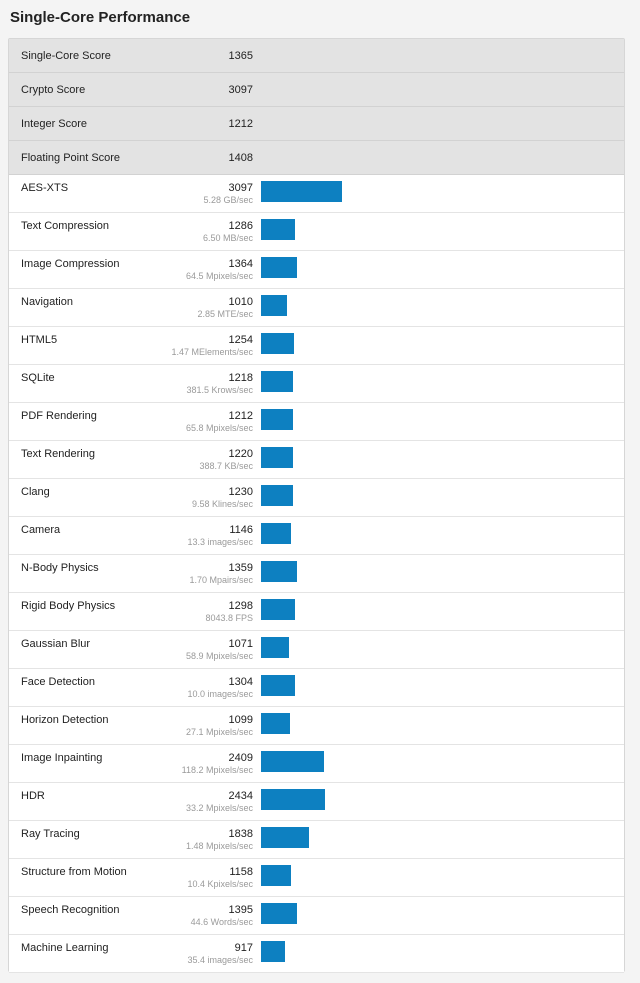 The image size is (640, 983). I want to click on benchmark-row: Speech Recognition 1395 44.6 Words/sec, so click(316, 916).